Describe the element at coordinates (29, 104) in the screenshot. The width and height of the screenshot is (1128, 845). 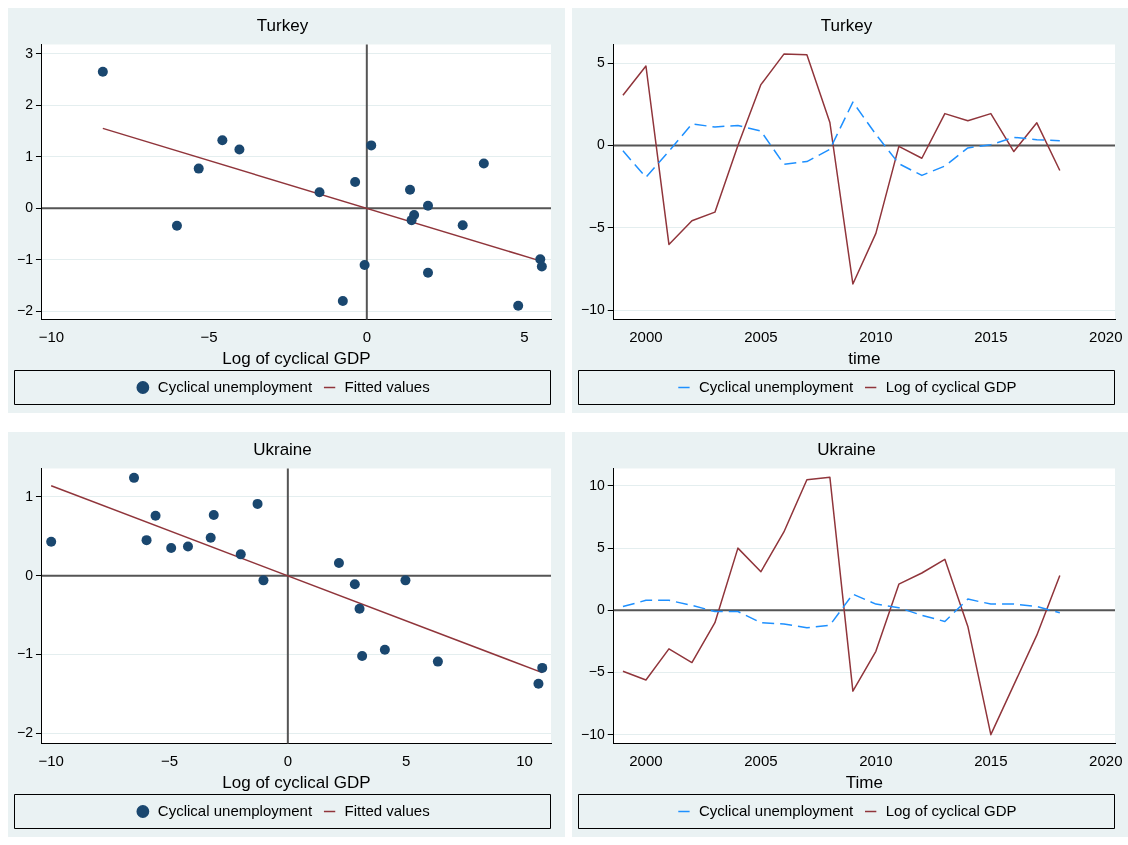
I see `y-tick-label: 2` at that location.